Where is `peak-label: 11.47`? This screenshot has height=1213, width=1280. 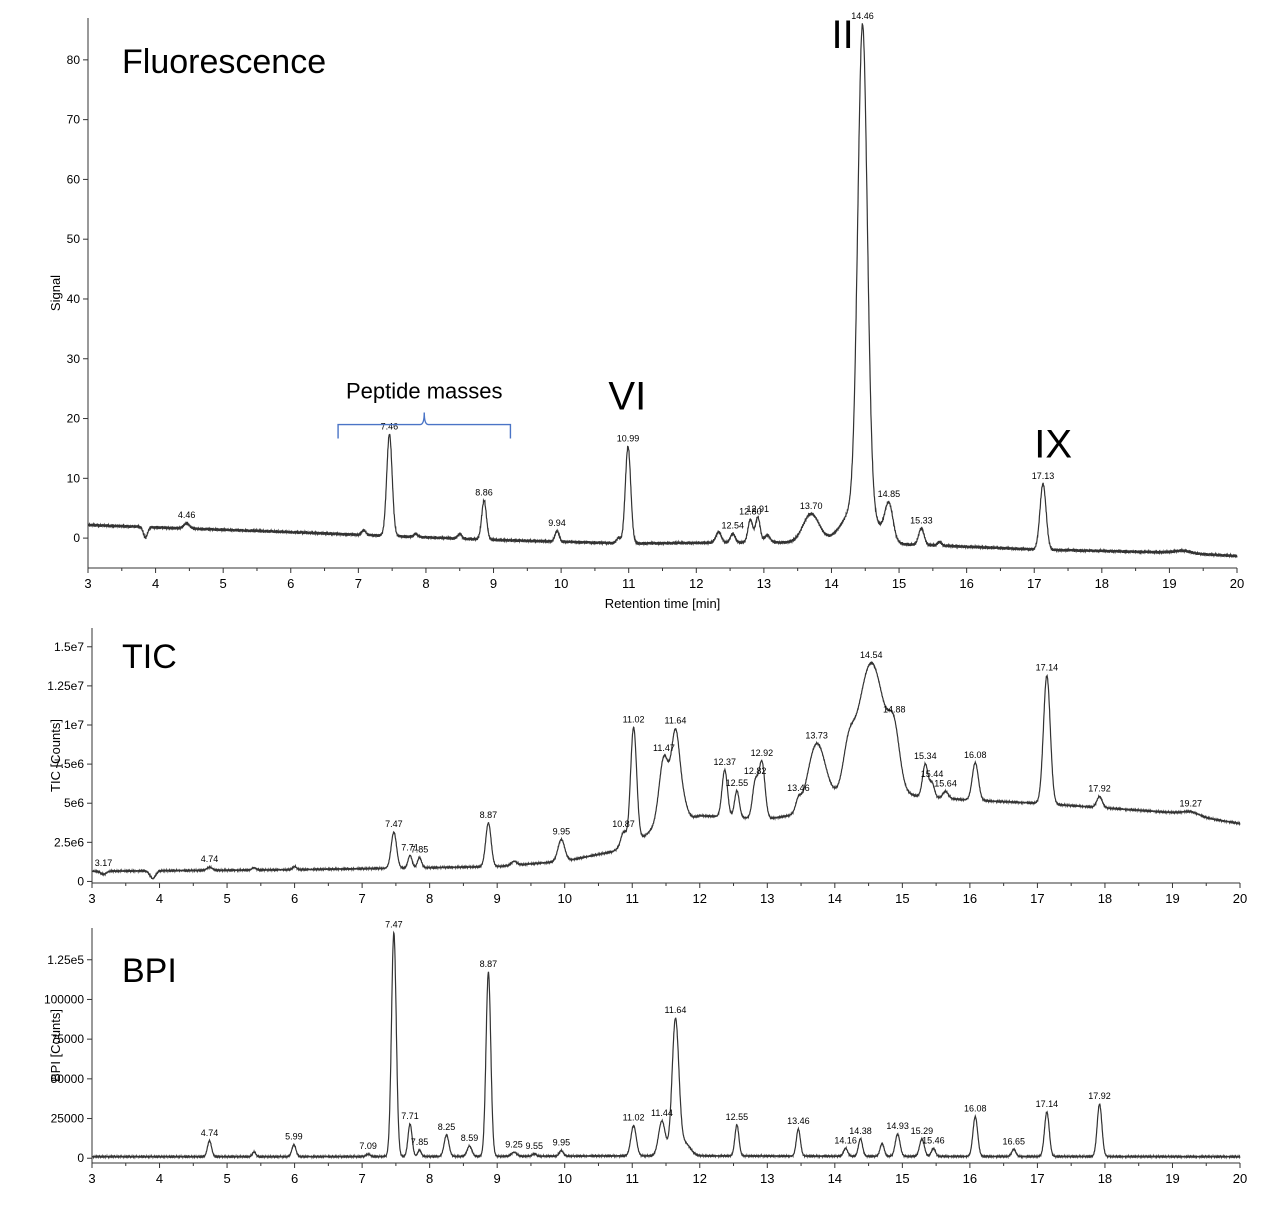 peak-label: 11.47 is located at coordinates (664, 748).